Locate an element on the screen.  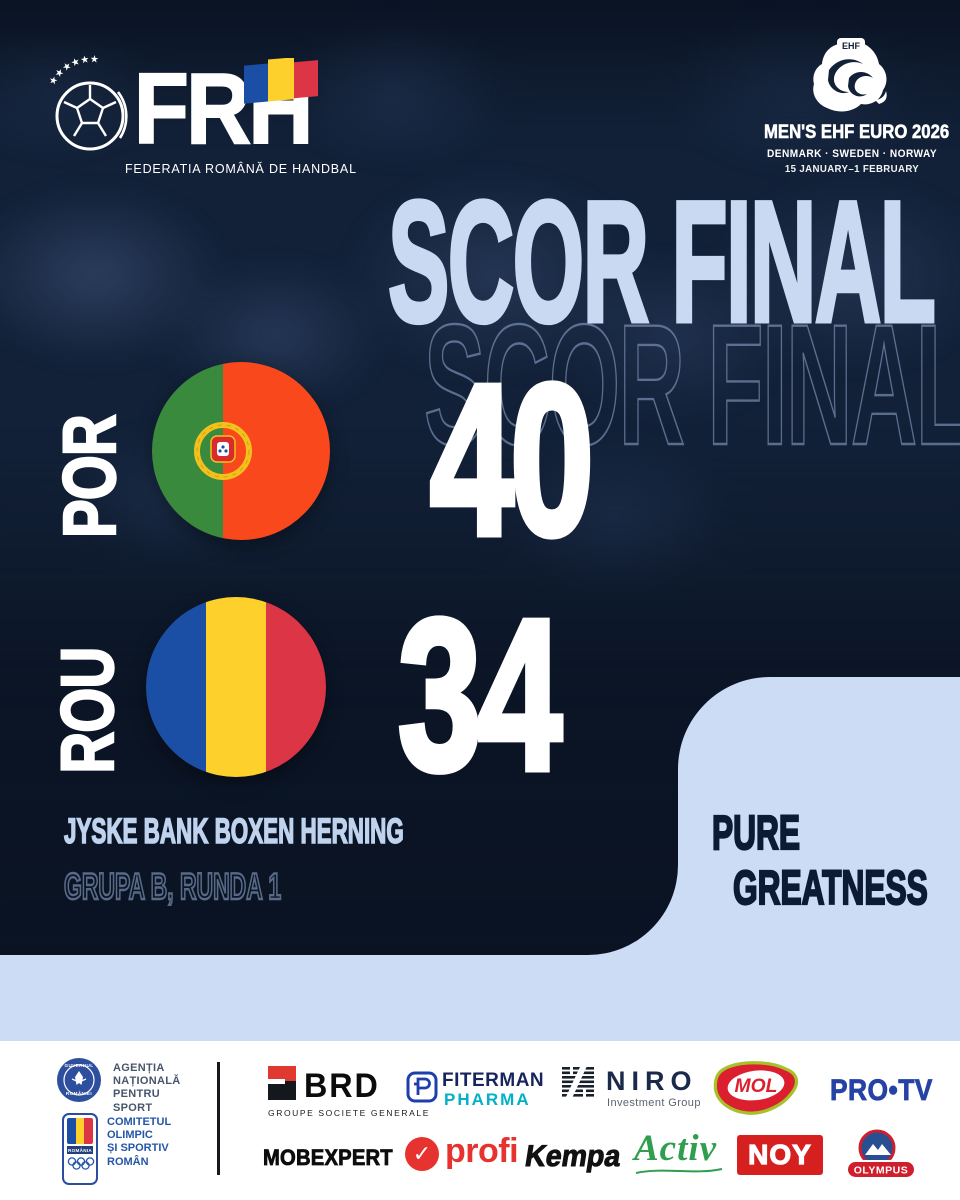
romania-flag is located at coordinates (236, 687).